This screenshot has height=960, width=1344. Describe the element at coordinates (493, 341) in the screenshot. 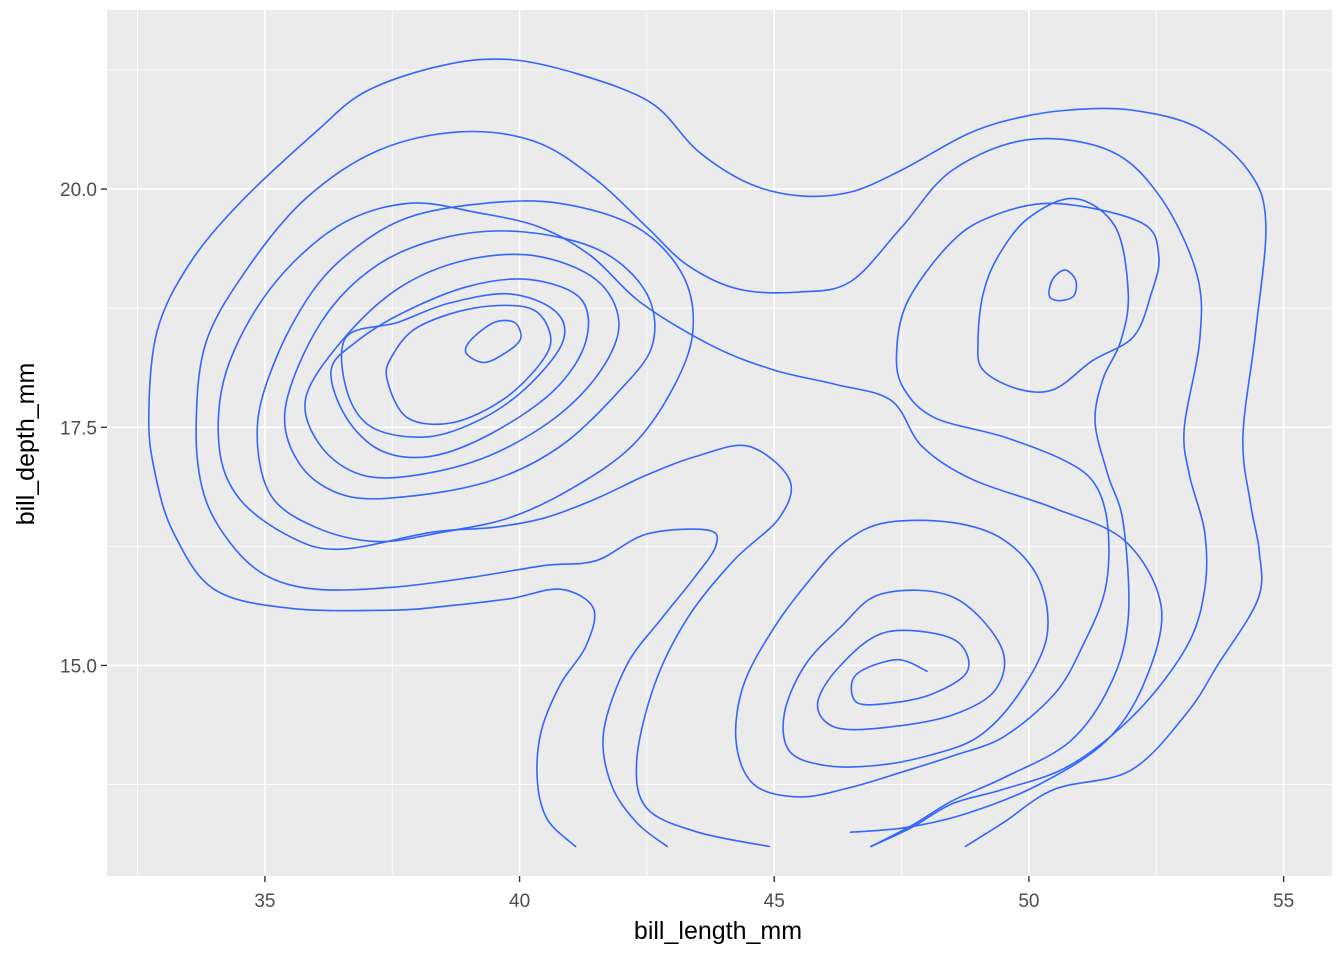

I see `contour-line-c11` at that location.